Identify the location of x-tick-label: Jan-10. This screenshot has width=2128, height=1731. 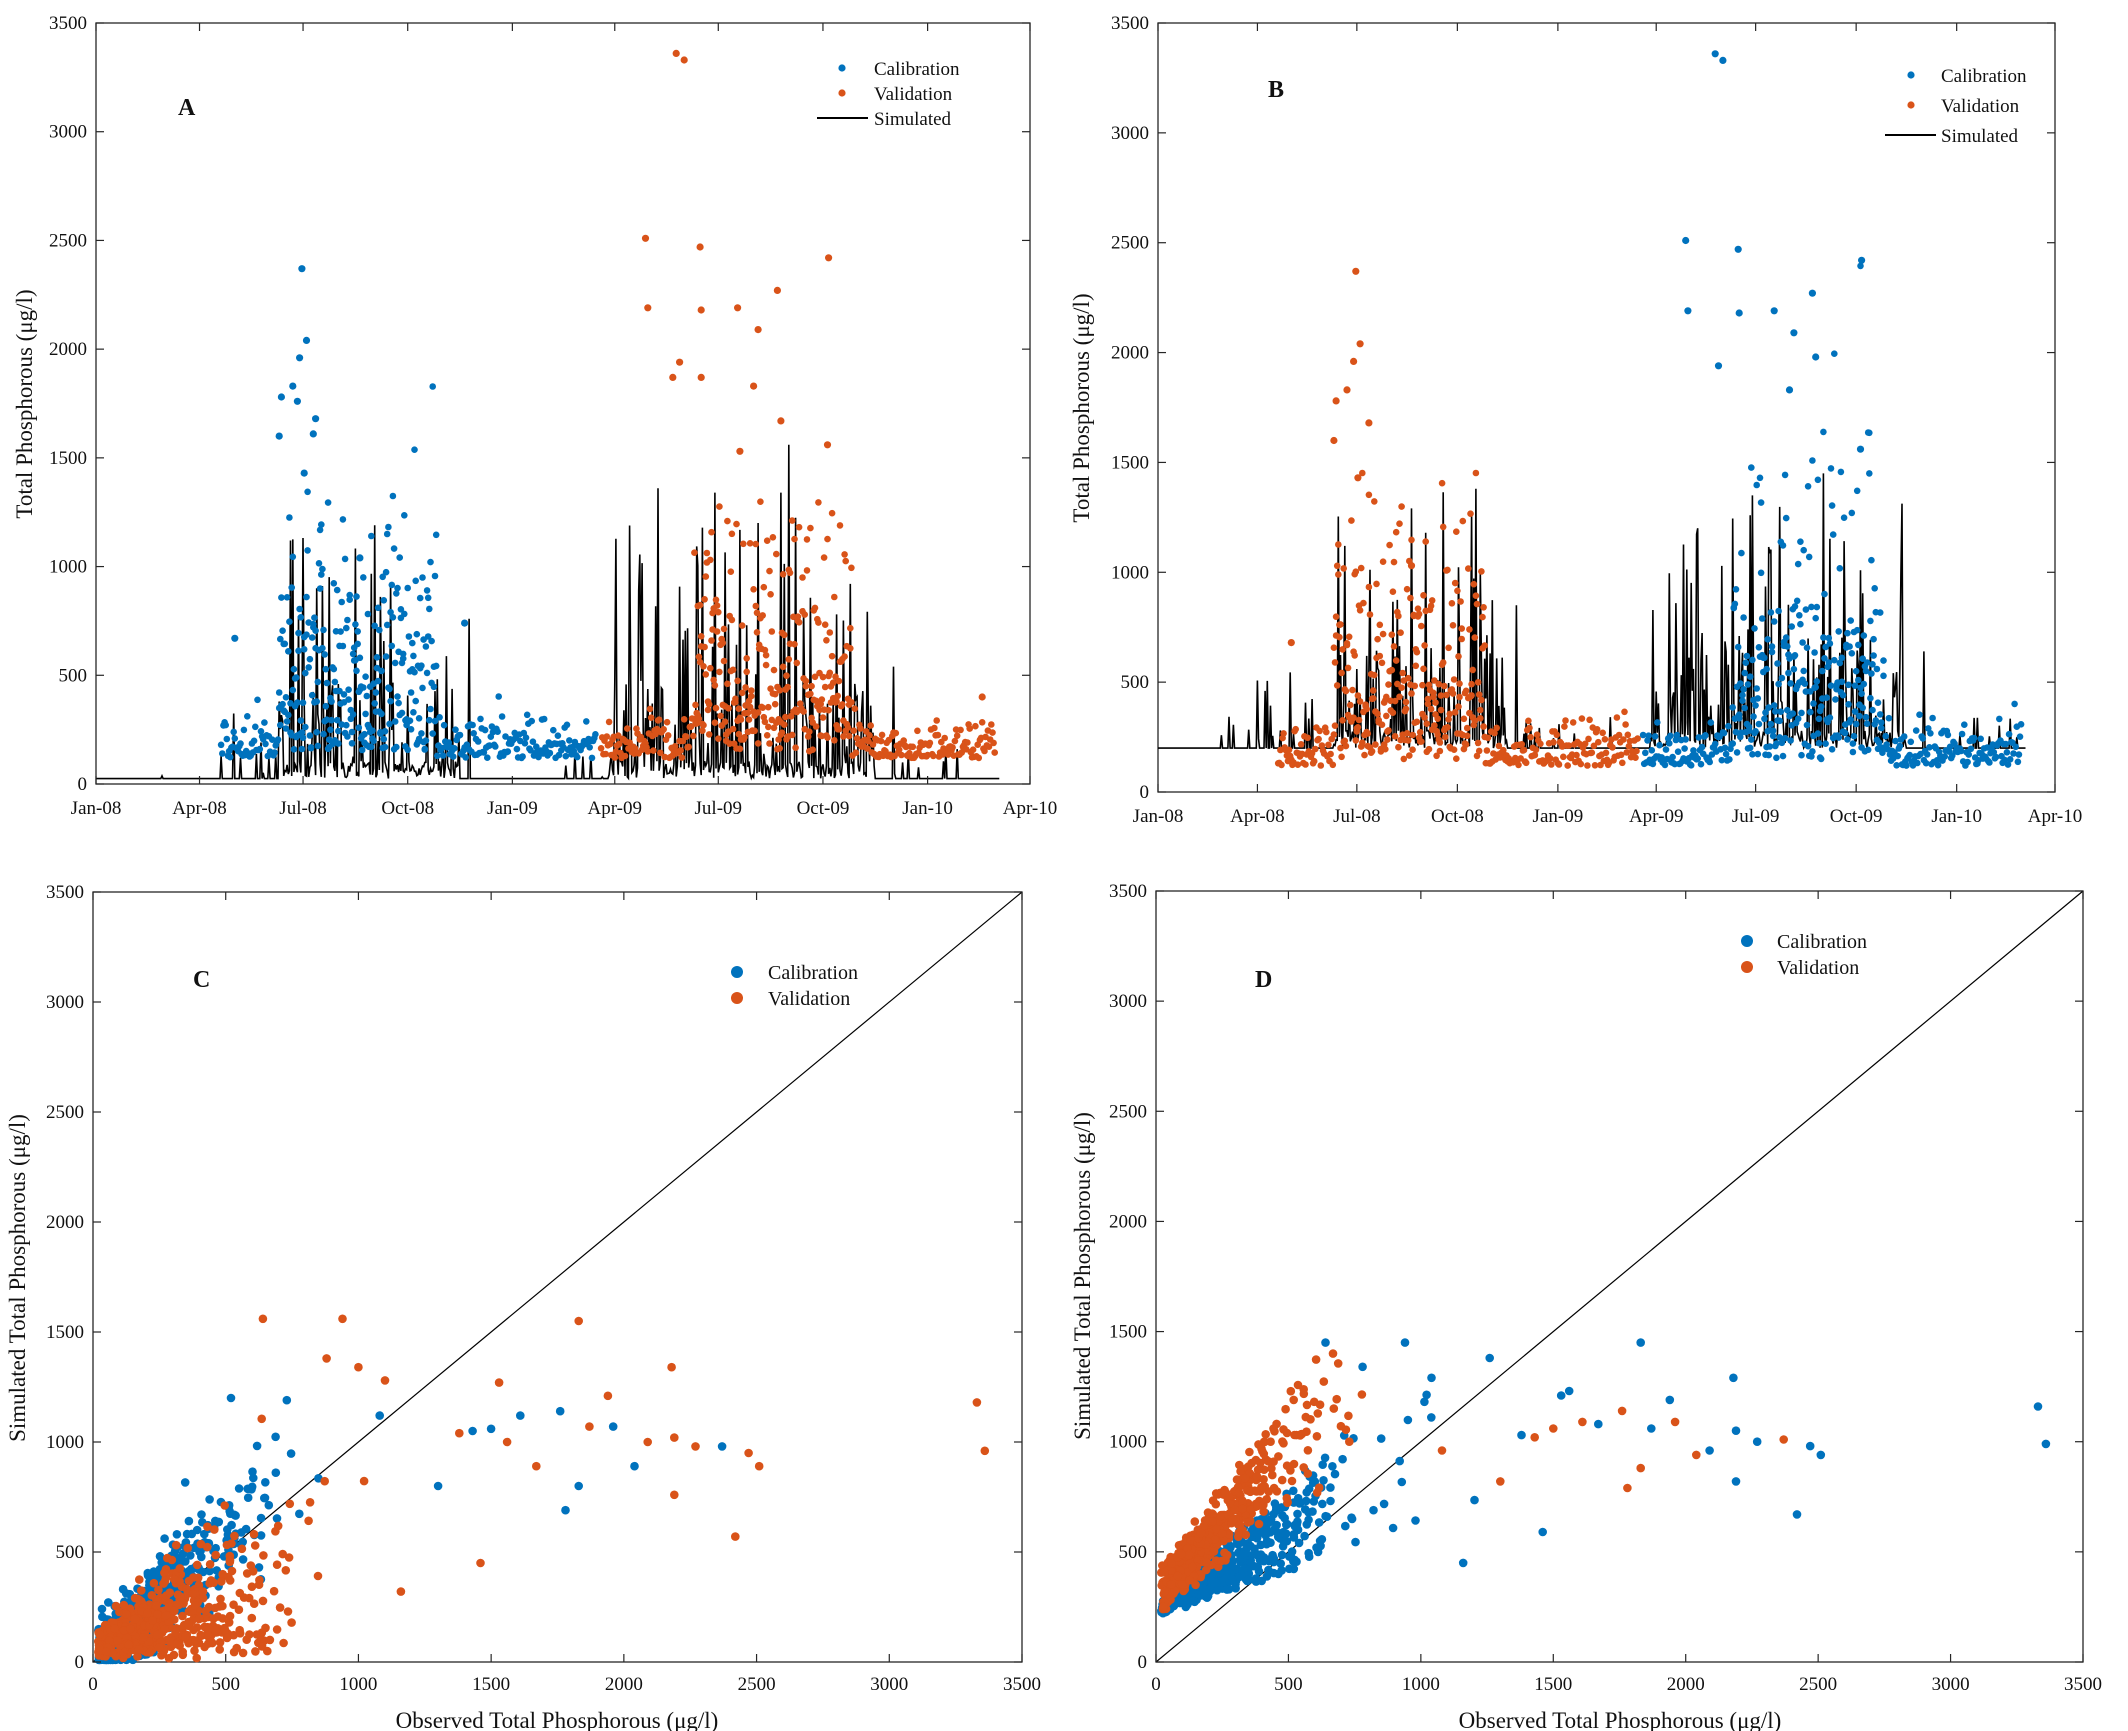
(1956, 816).